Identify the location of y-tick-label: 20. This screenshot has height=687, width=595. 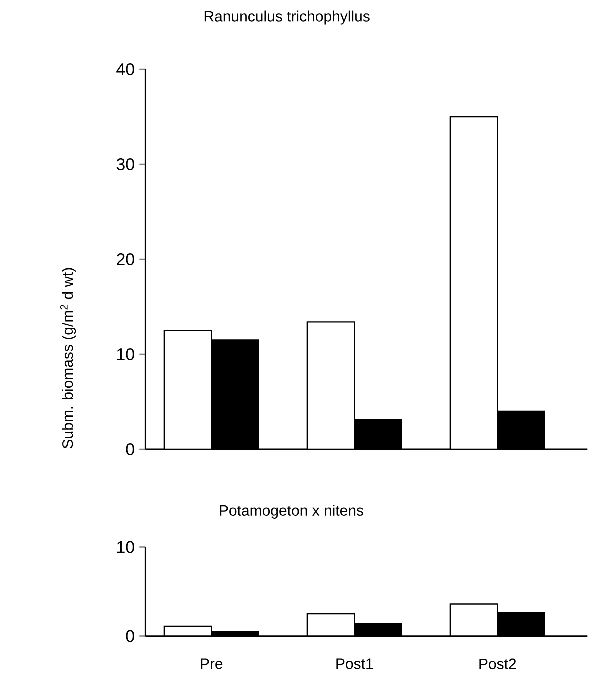
(125, 259).